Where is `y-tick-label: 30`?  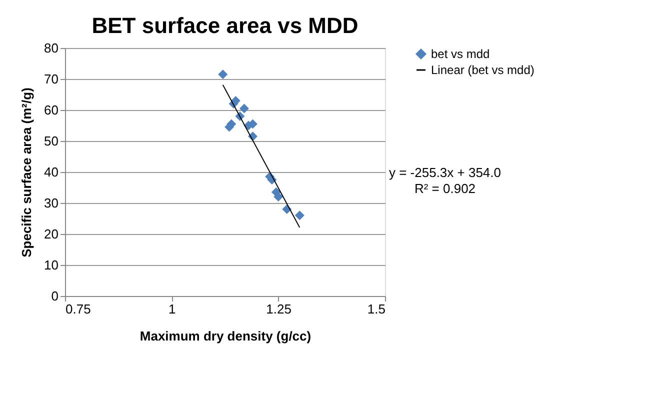
y-tick-label: 30 is located at coordinates (51, 203).